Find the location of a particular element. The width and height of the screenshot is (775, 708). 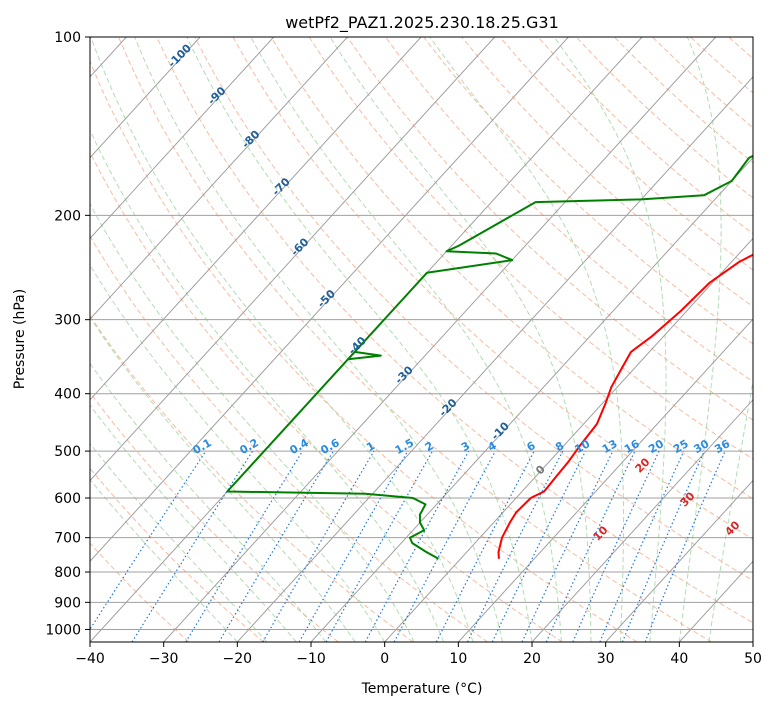

x-tick-label: 30 is located at coordinates (606, 659).